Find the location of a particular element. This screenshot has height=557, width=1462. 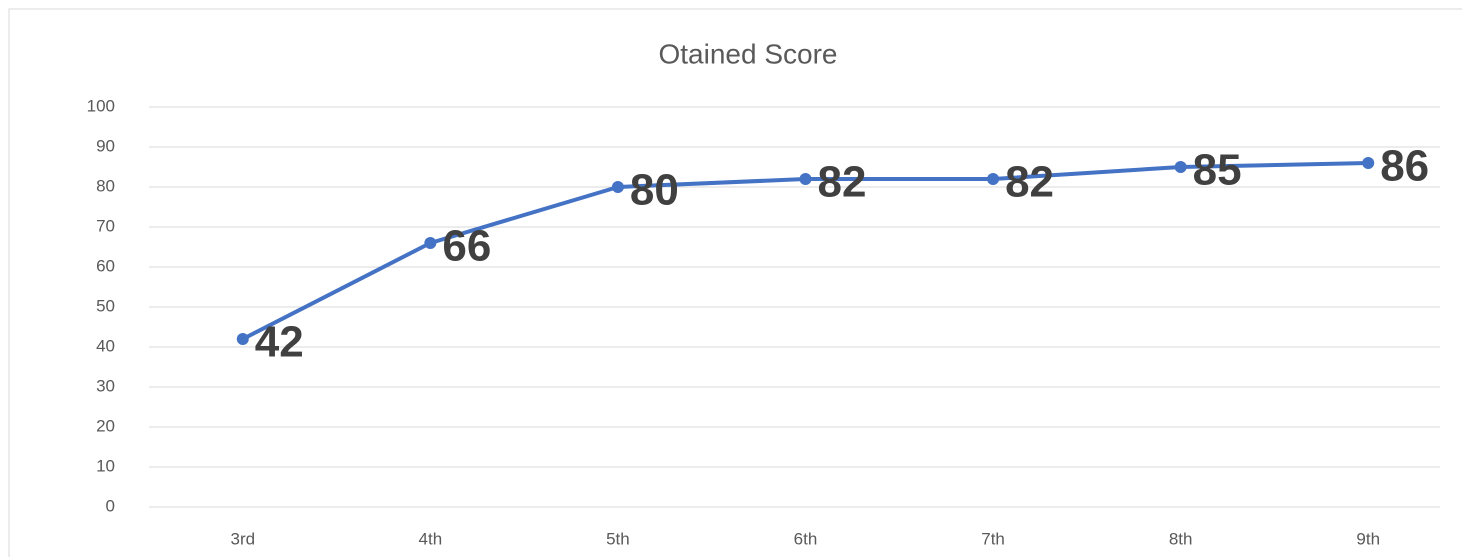

data-label: 66 is located at coordinates (466, 246).